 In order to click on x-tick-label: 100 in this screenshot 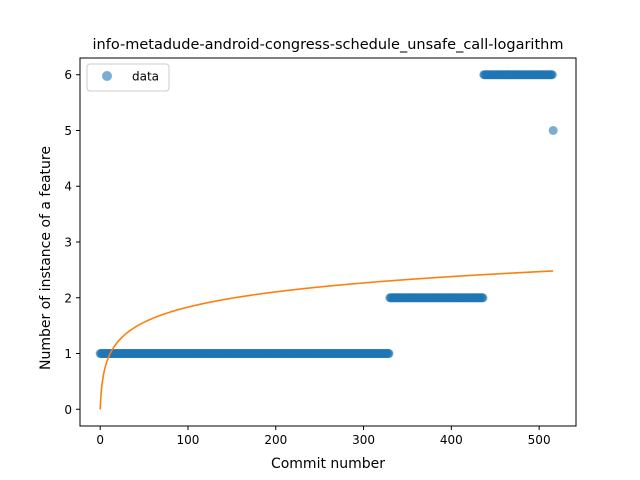, I will do `click(188, 440)`.